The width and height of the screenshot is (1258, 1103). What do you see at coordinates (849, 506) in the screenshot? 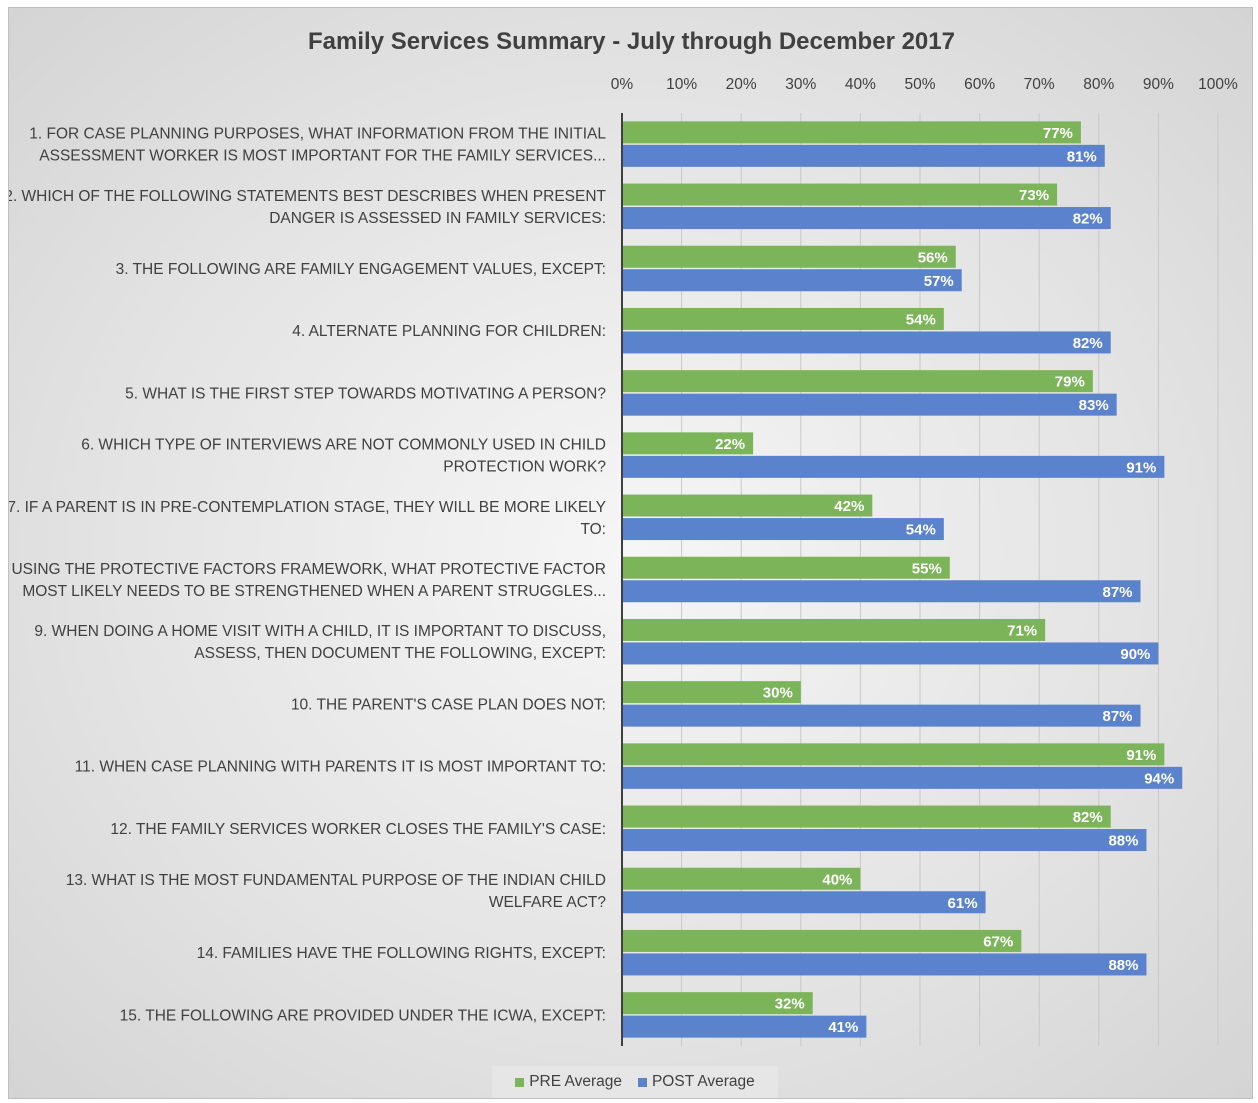
I see `bar-data-label: 42%` at bounding box center [849, 506].